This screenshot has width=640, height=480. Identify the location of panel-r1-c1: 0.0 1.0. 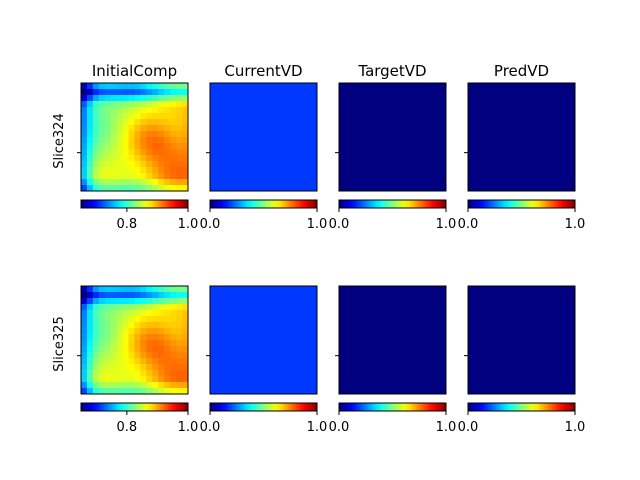
(264, 360).